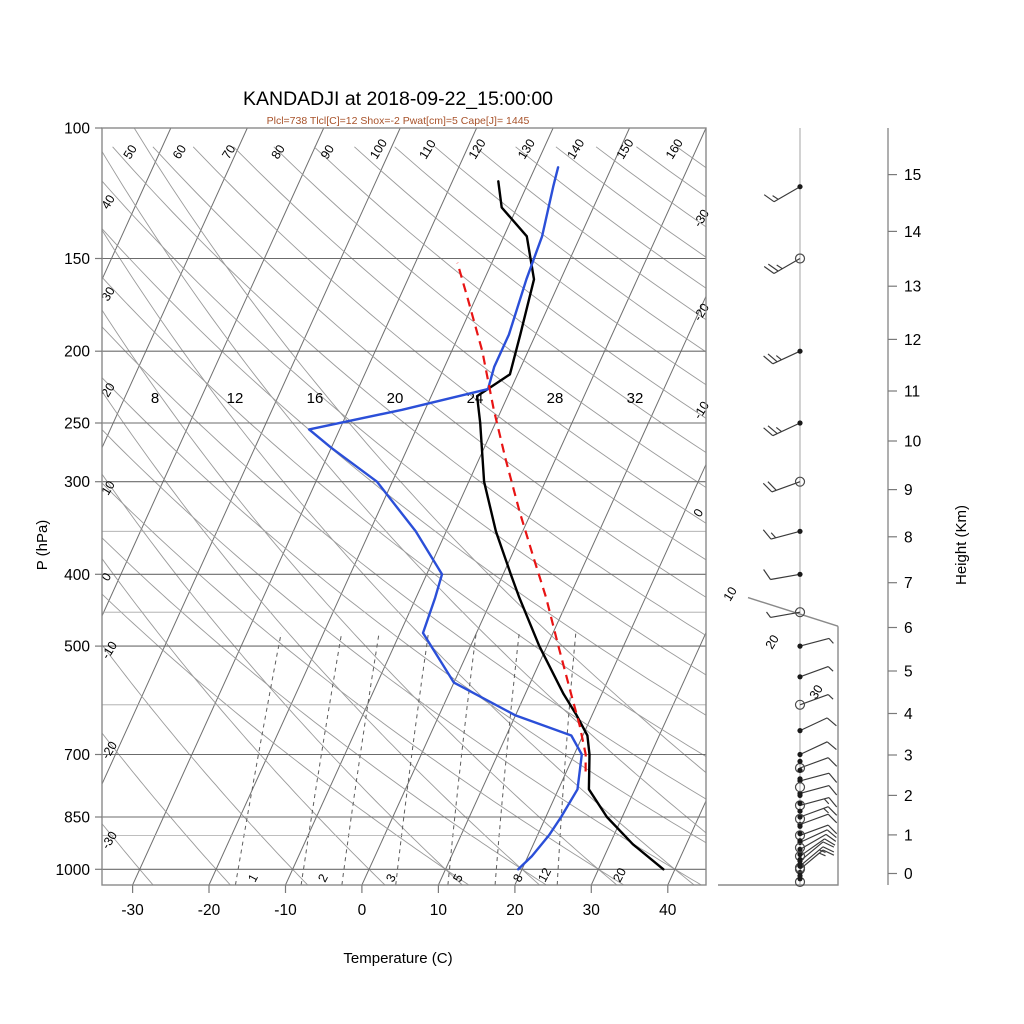 This screenshot has height=1024, width=1024. Describe the element at coordinates (362, 910) in the screenshot. I see `temperature-tick-label: 0` at that location.